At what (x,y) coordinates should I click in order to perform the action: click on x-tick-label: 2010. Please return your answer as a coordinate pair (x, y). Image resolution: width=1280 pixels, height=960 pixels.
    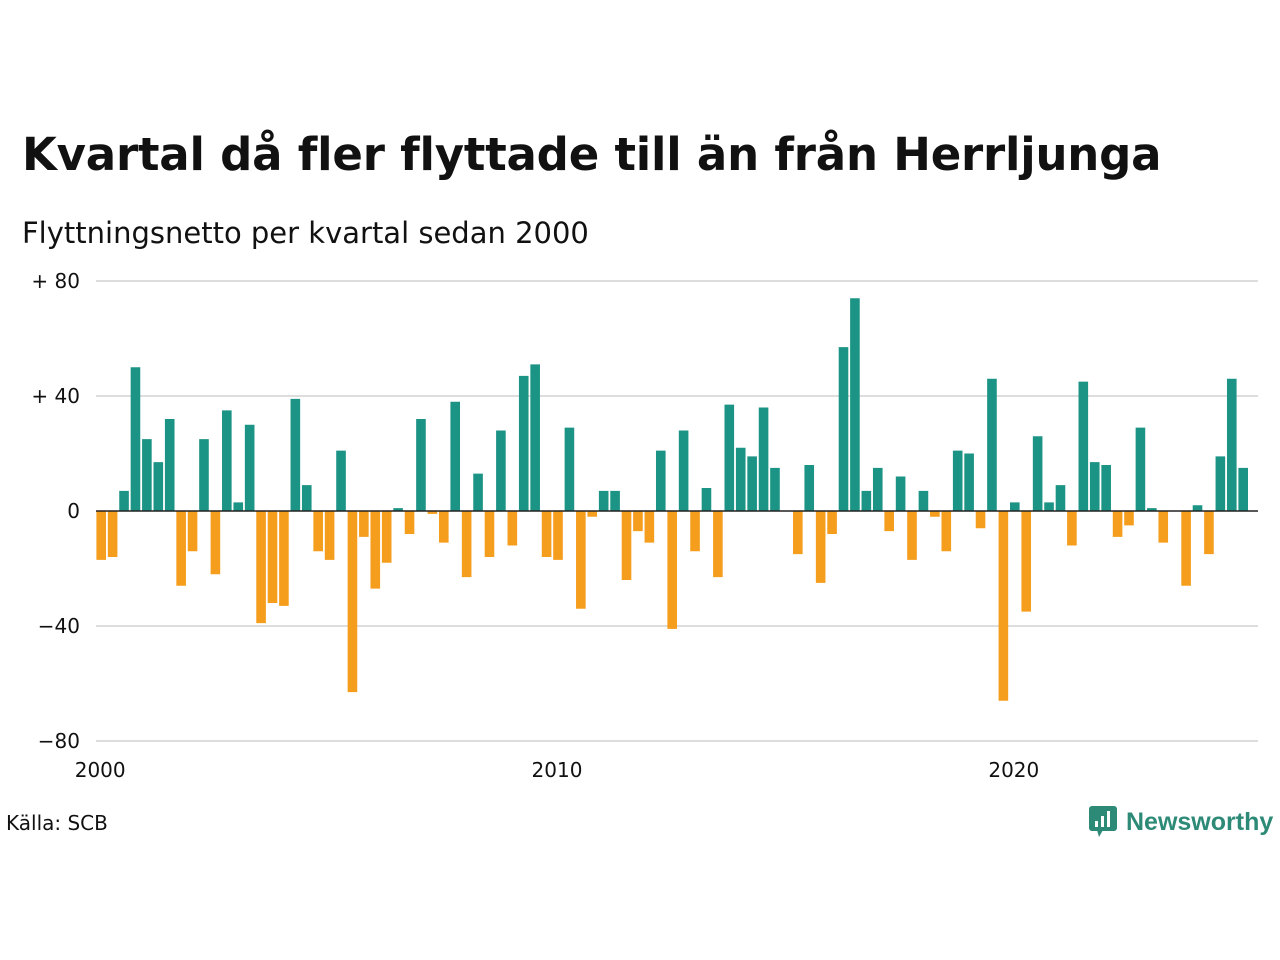
    Looking at the image, I should click on (557, 770).